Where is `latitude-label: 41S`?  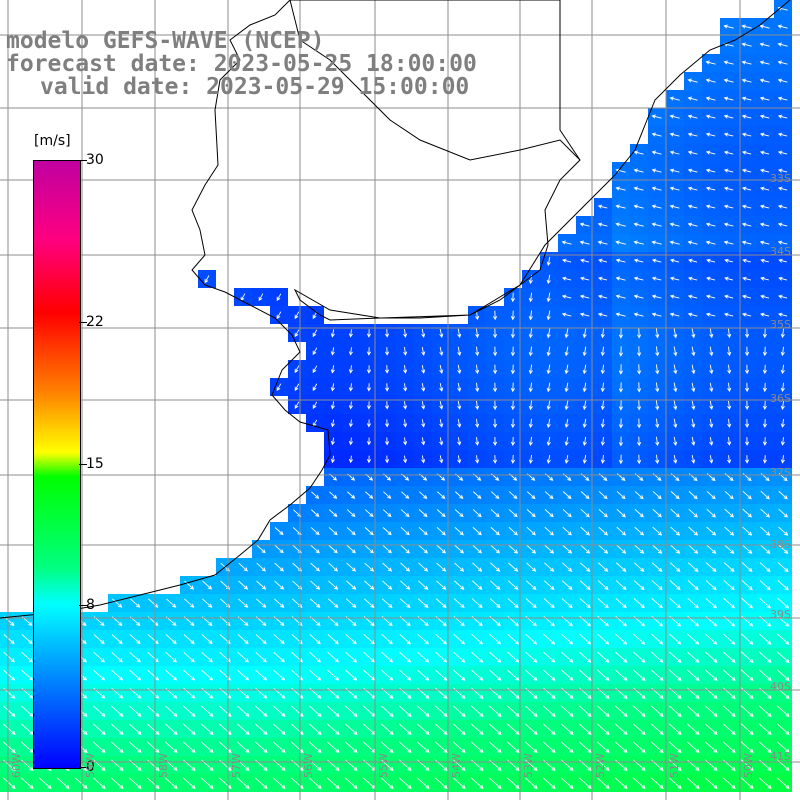 latitude-label: 41S is located at coordinates (780, 756).